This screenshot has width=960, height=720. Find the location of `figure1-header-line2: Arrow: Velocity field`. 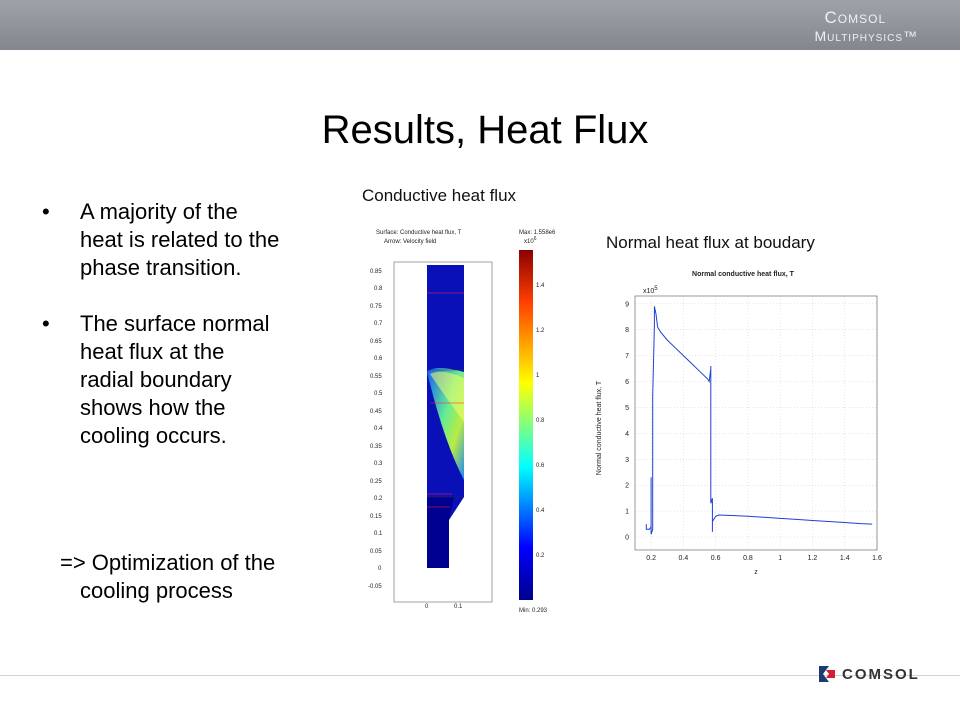

figure1-header-line2: Arrow: Velocity field is located at coordinates (410, 242).